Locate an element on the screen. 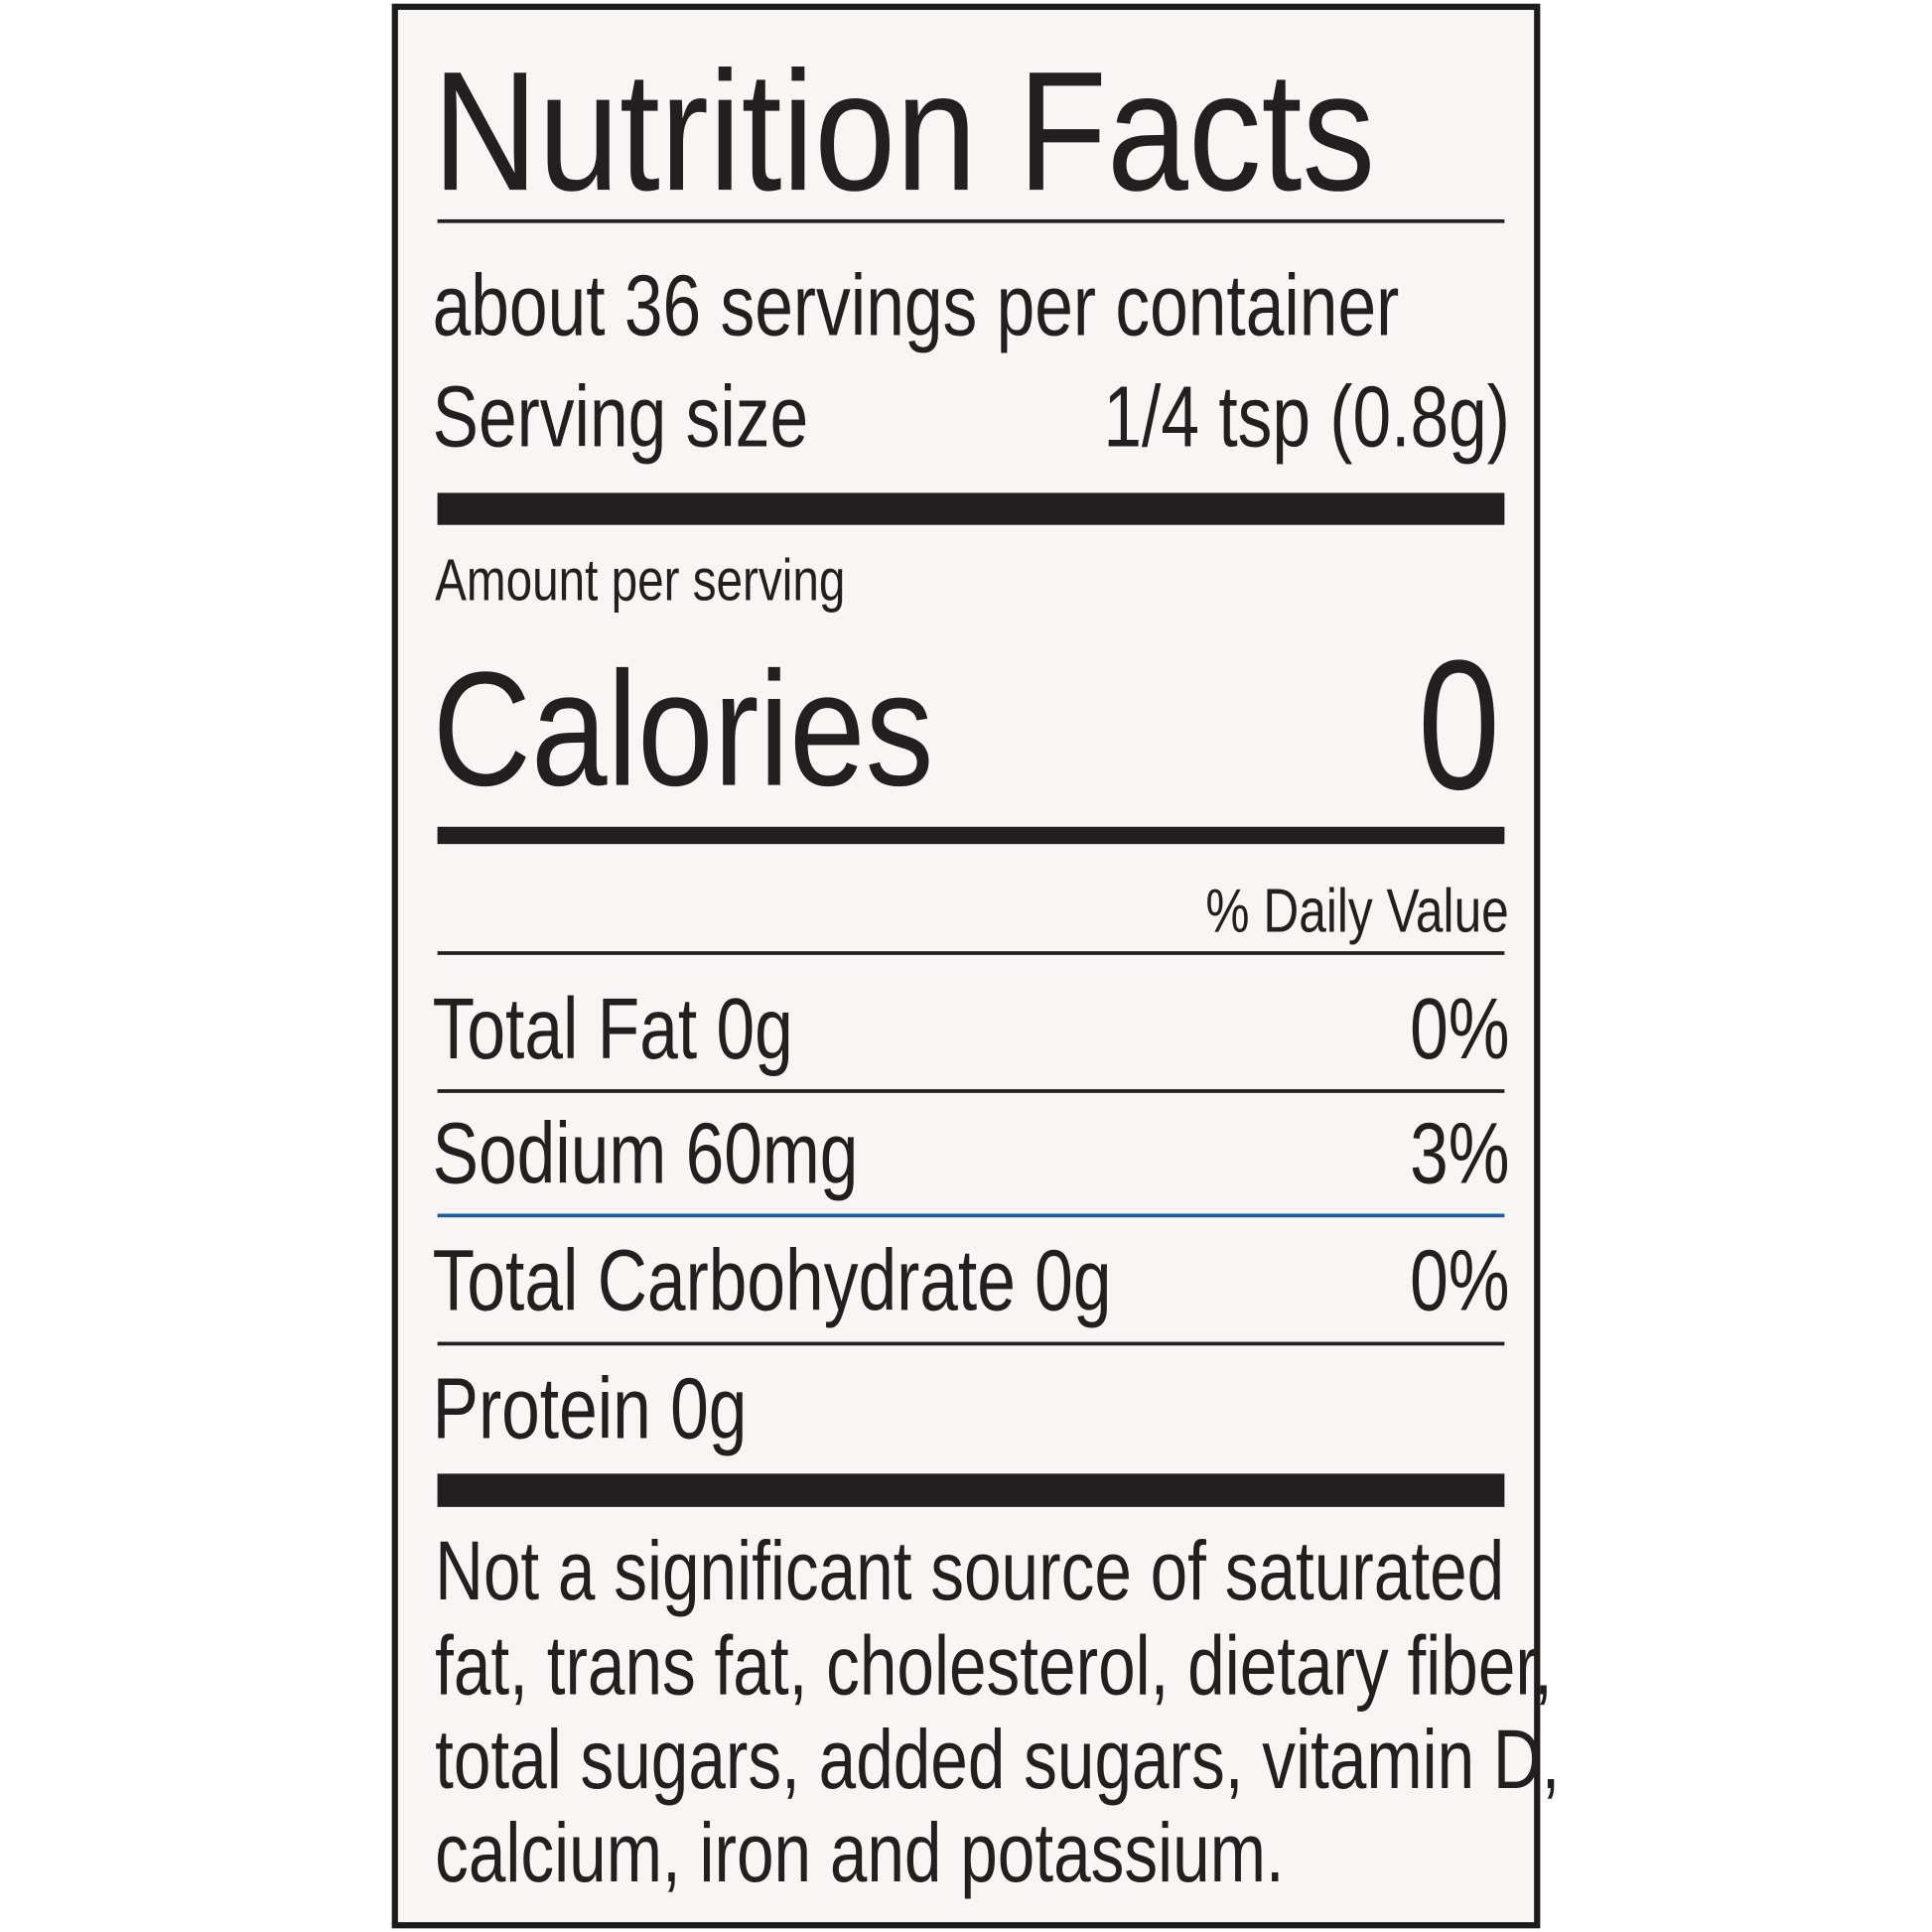  calories-label: Calories is located at coordinates (683, 728).